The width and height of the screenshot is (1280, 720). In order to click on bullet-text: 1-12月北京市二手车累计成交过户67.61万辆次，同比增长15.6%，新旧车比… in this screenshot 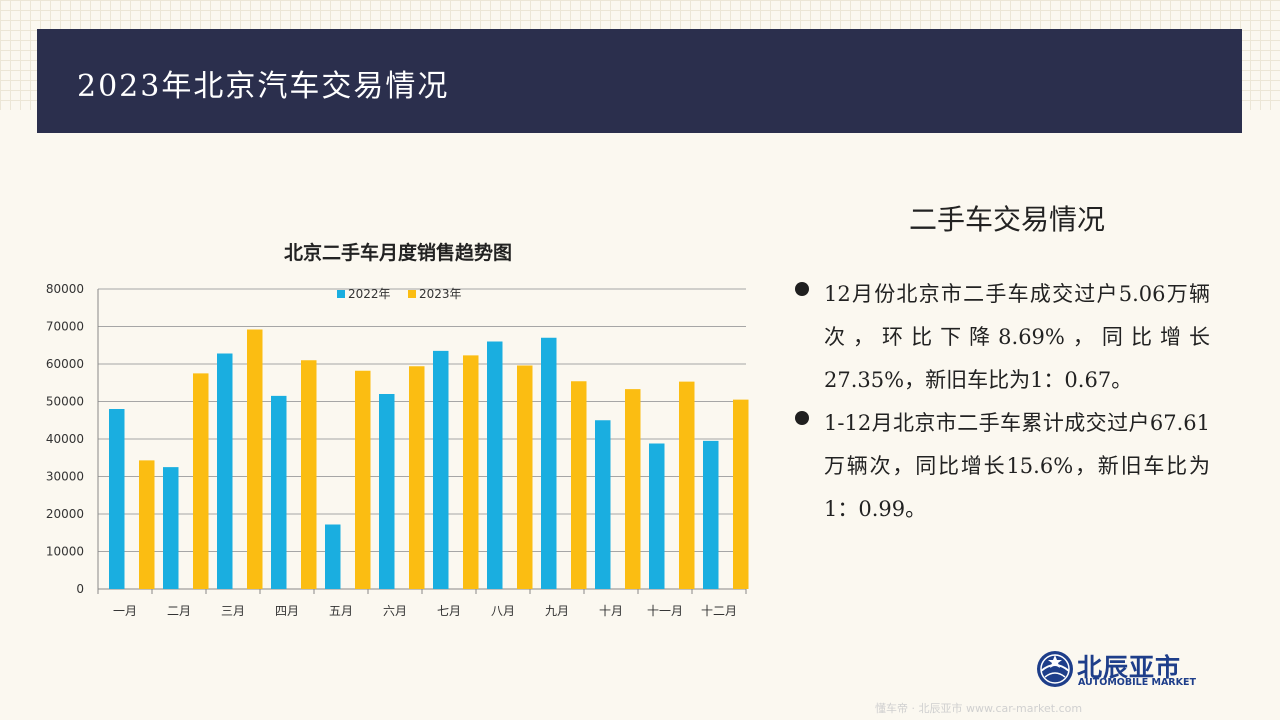, I will do `click(1017, 466)`.